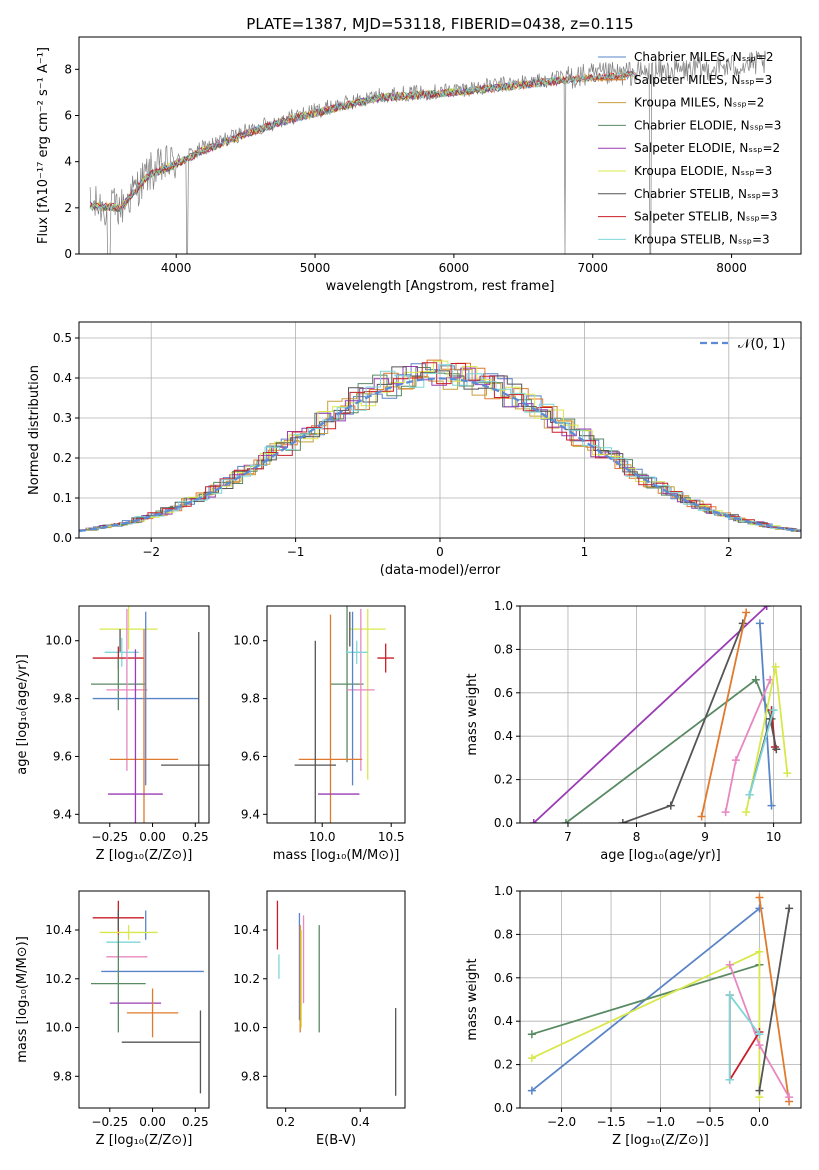 Image resolution: width=819 pixels, height=1170 pixels. Describe the element at coordinates (109, 837) in the screenshot. I see `x-tick-label: −0.25` at that location.